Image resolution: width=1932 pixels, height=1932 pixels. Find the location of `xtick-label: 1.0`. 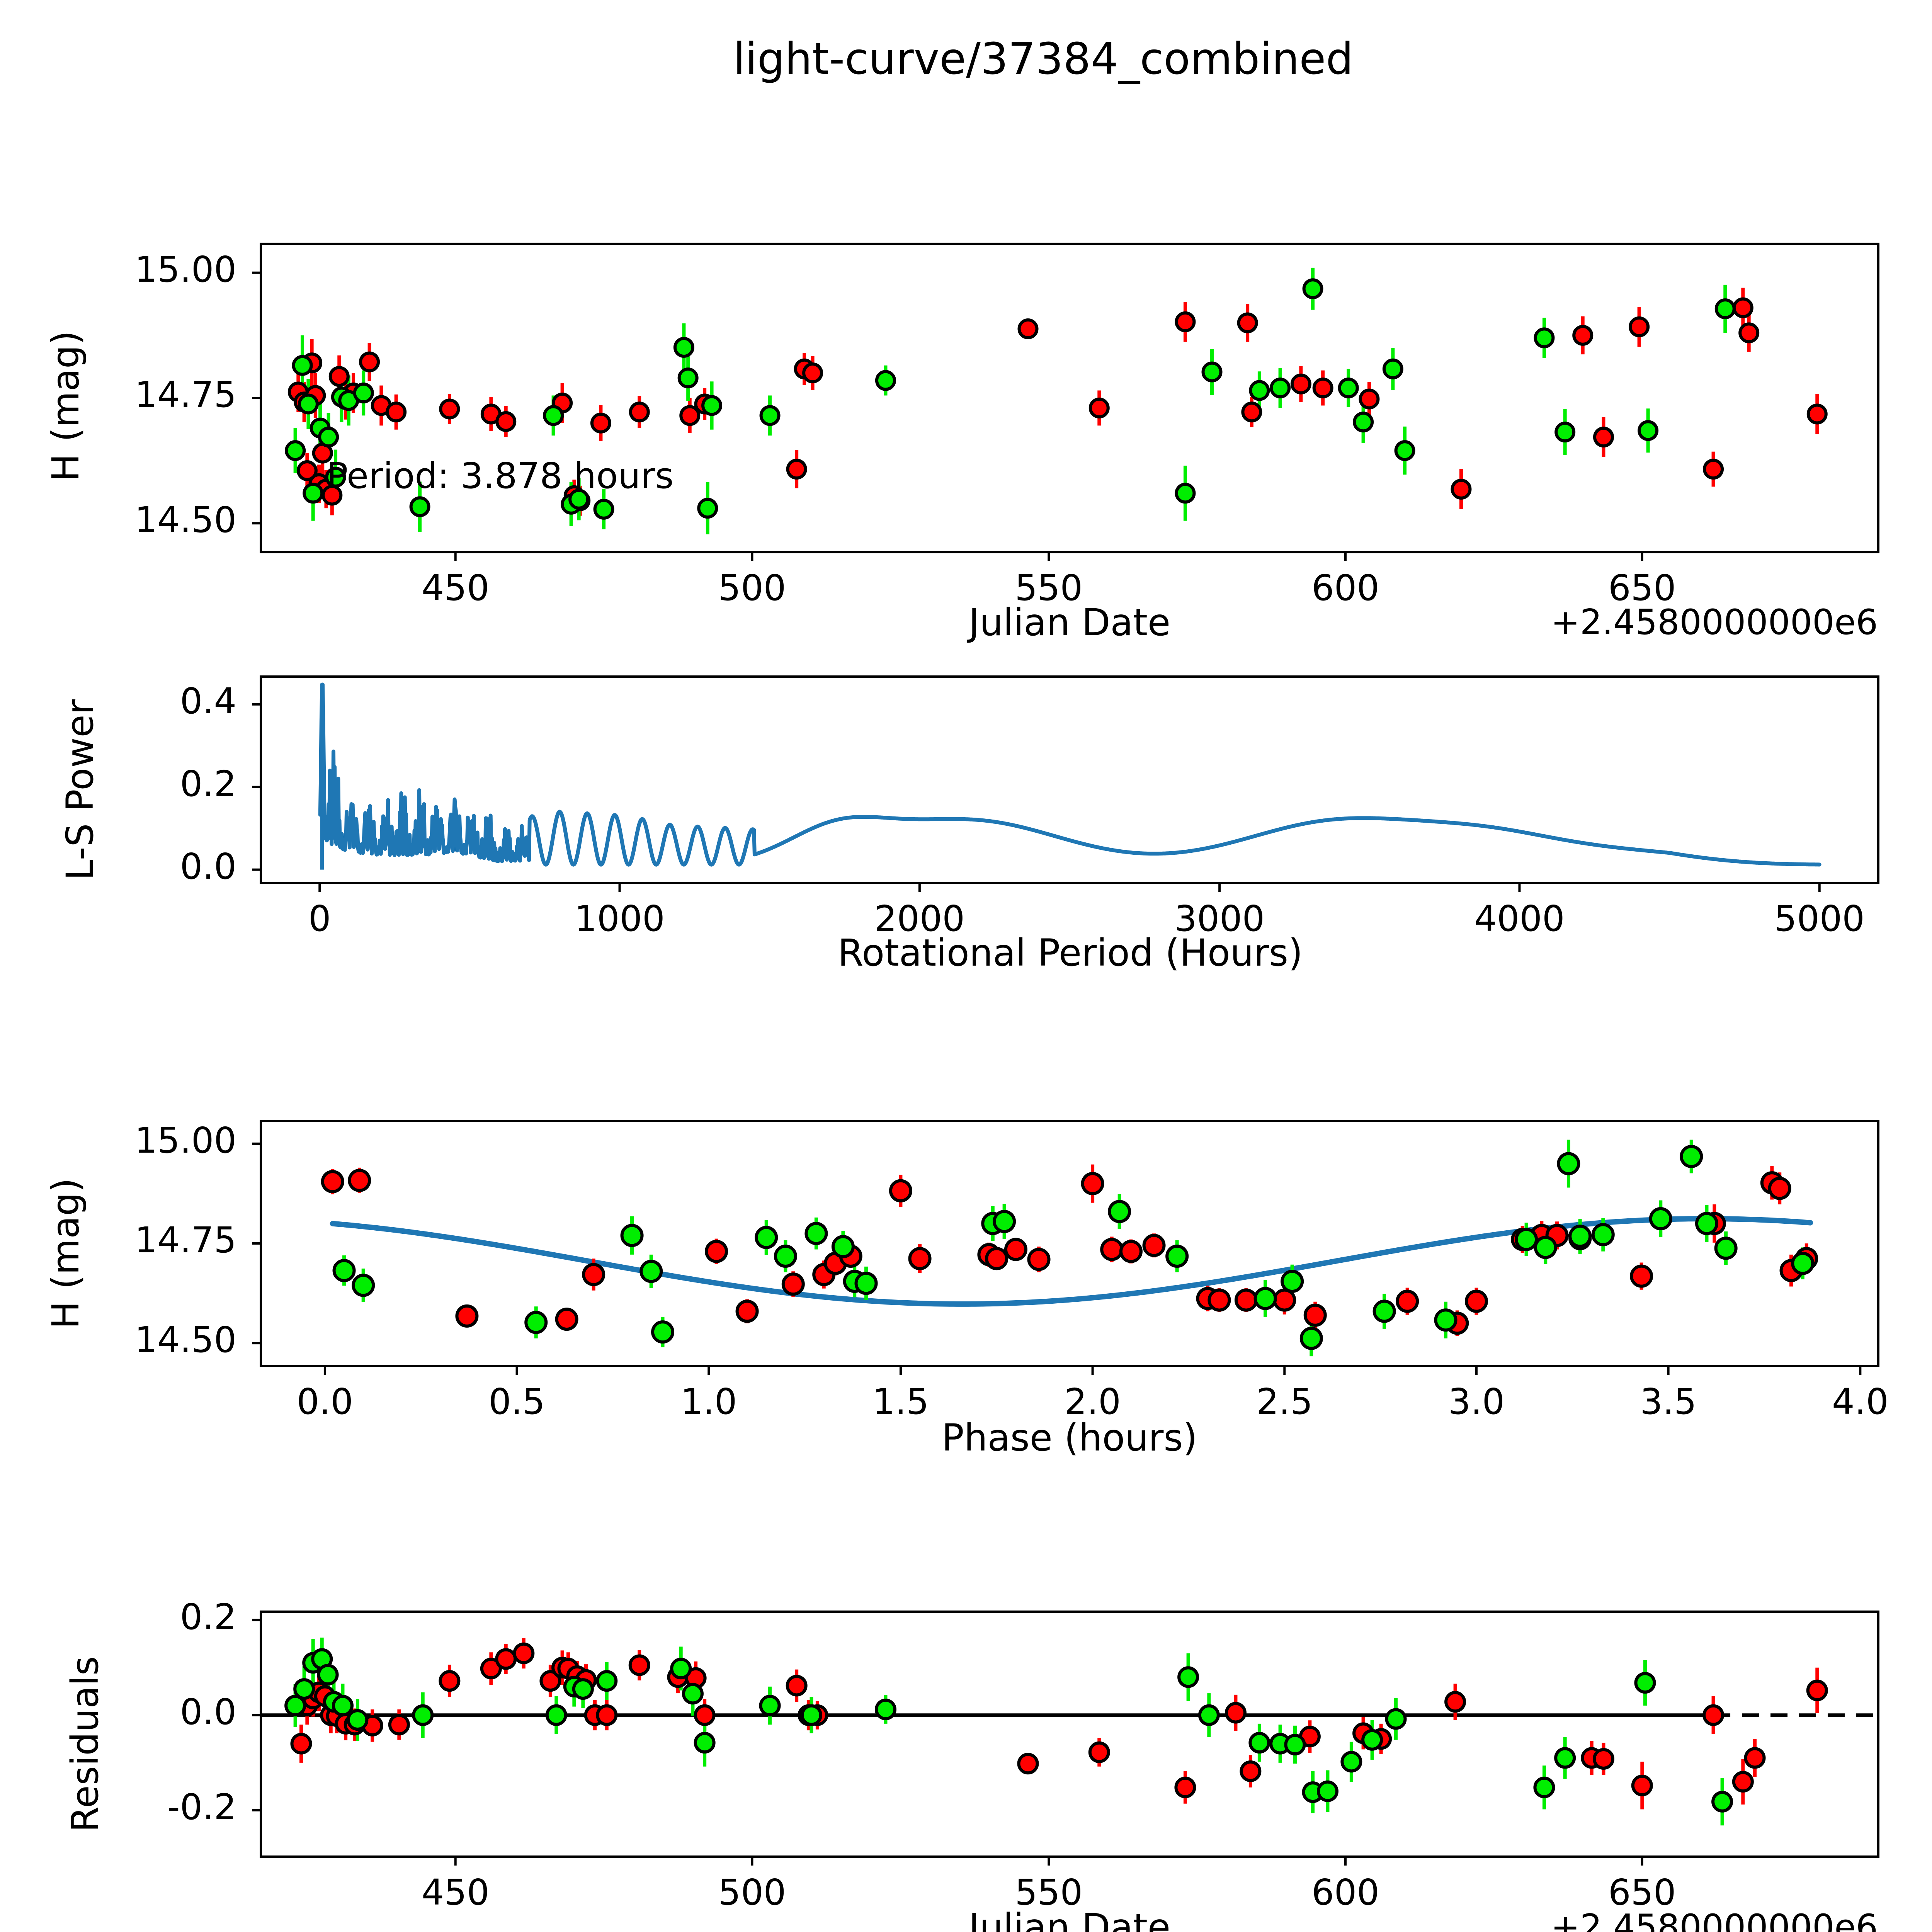

xtick-label: 1.0 is located at coordinates (709, 1402).